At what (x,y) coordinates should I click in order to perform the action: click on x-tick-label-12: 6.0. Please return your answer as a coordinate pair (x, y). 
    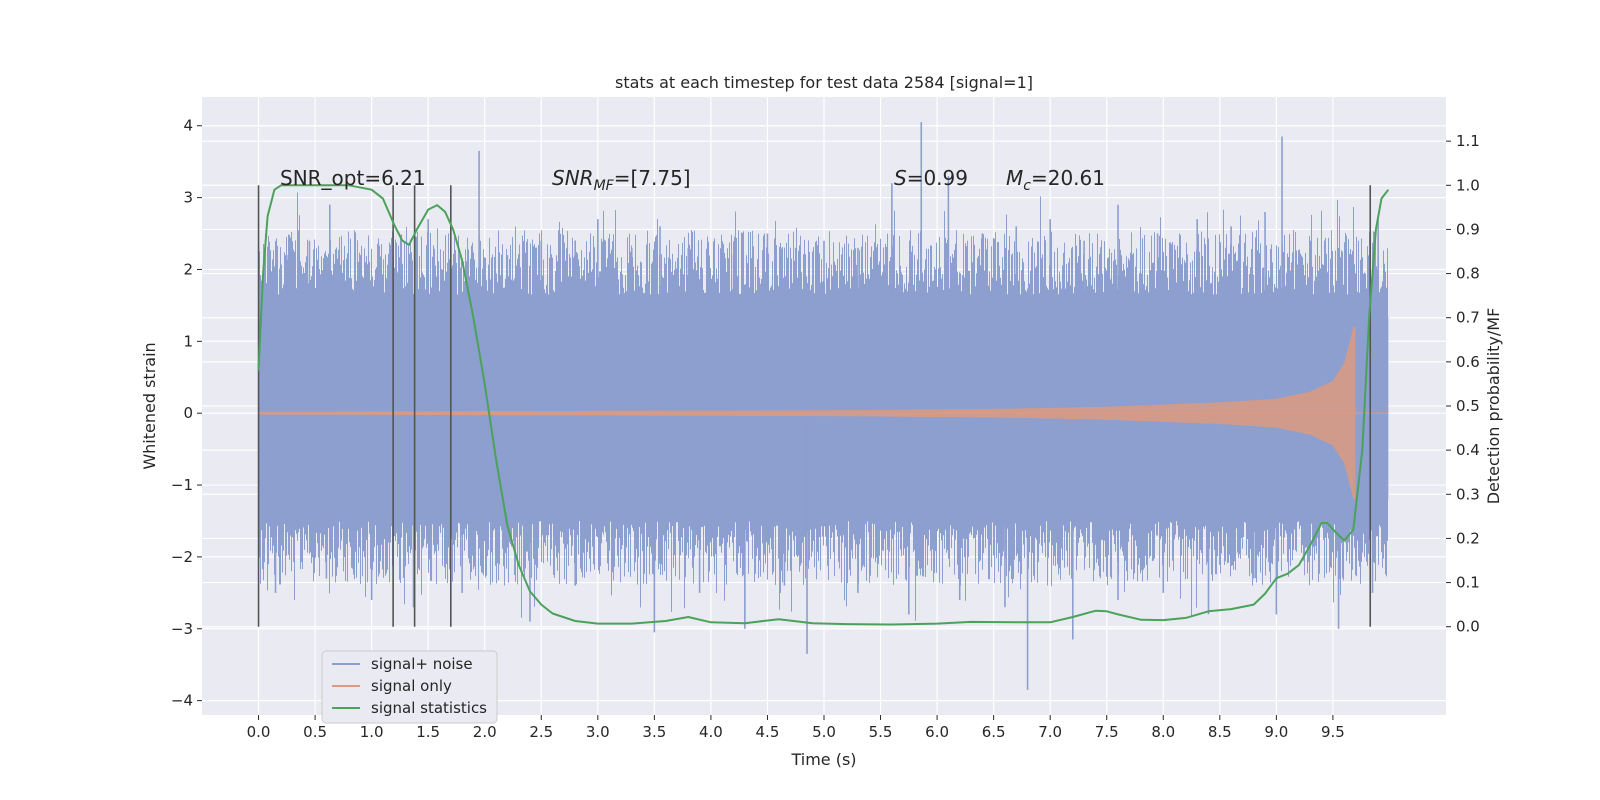
    Looking at the image, I should click on (937, 732).